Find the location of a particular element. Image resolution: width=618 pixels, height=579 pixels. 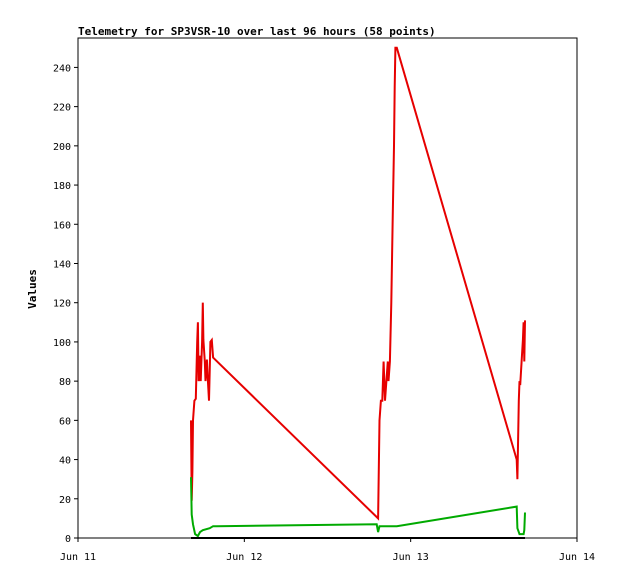

y-tick-label: 220 is located at coordinates (62, 108).